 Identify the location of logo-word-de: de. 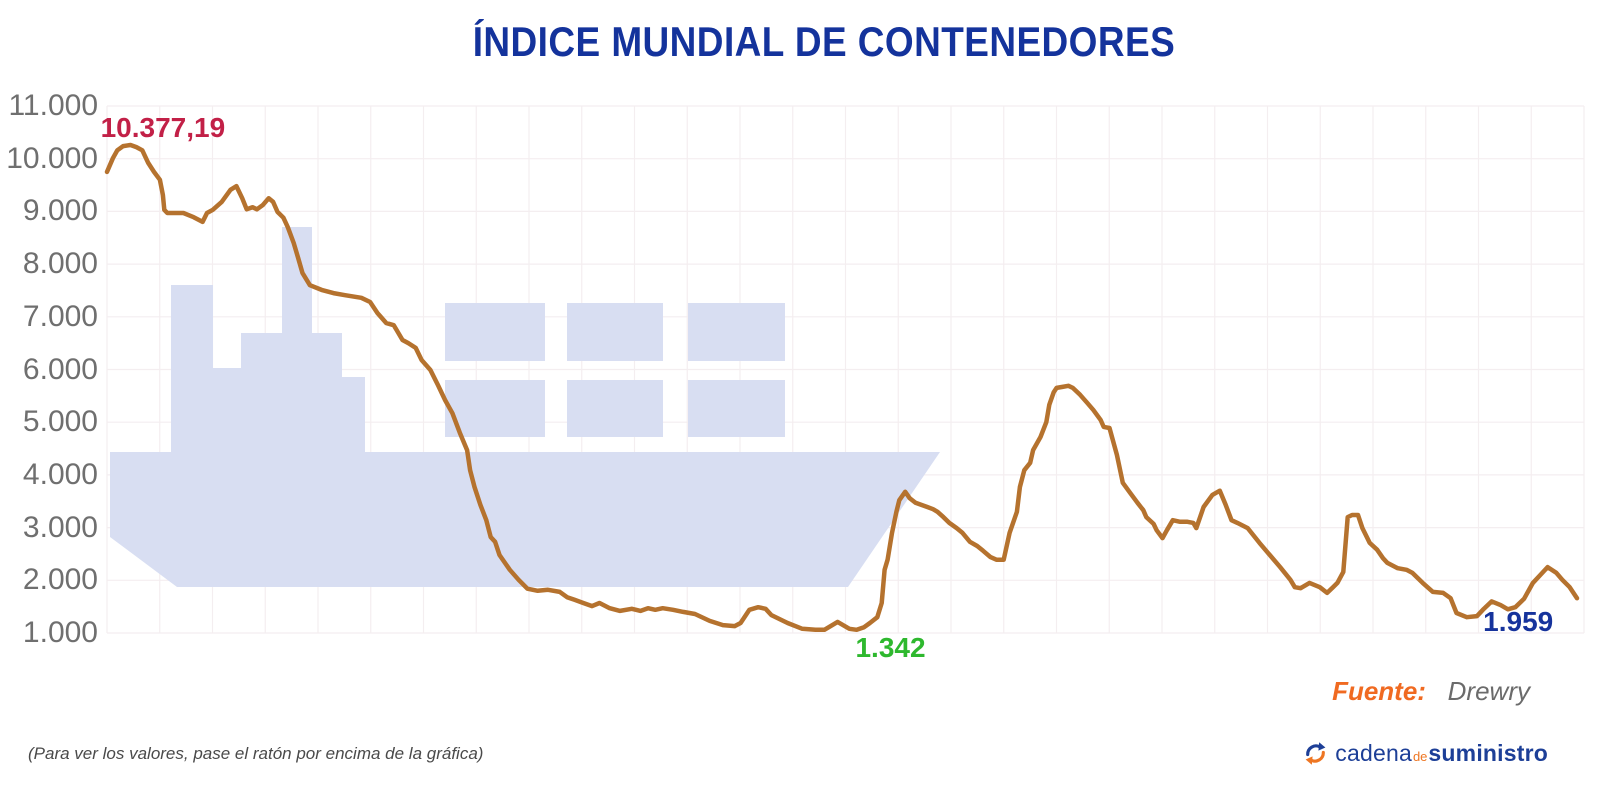
(1420, 756).